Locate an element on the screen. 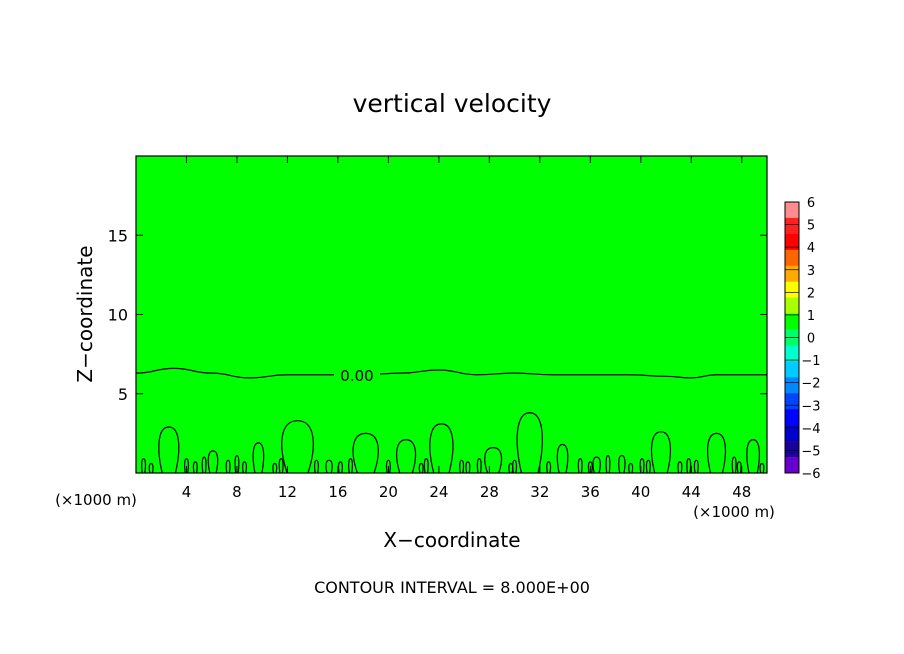  y-tick-label: 10 is located at coordinates (118, 315).